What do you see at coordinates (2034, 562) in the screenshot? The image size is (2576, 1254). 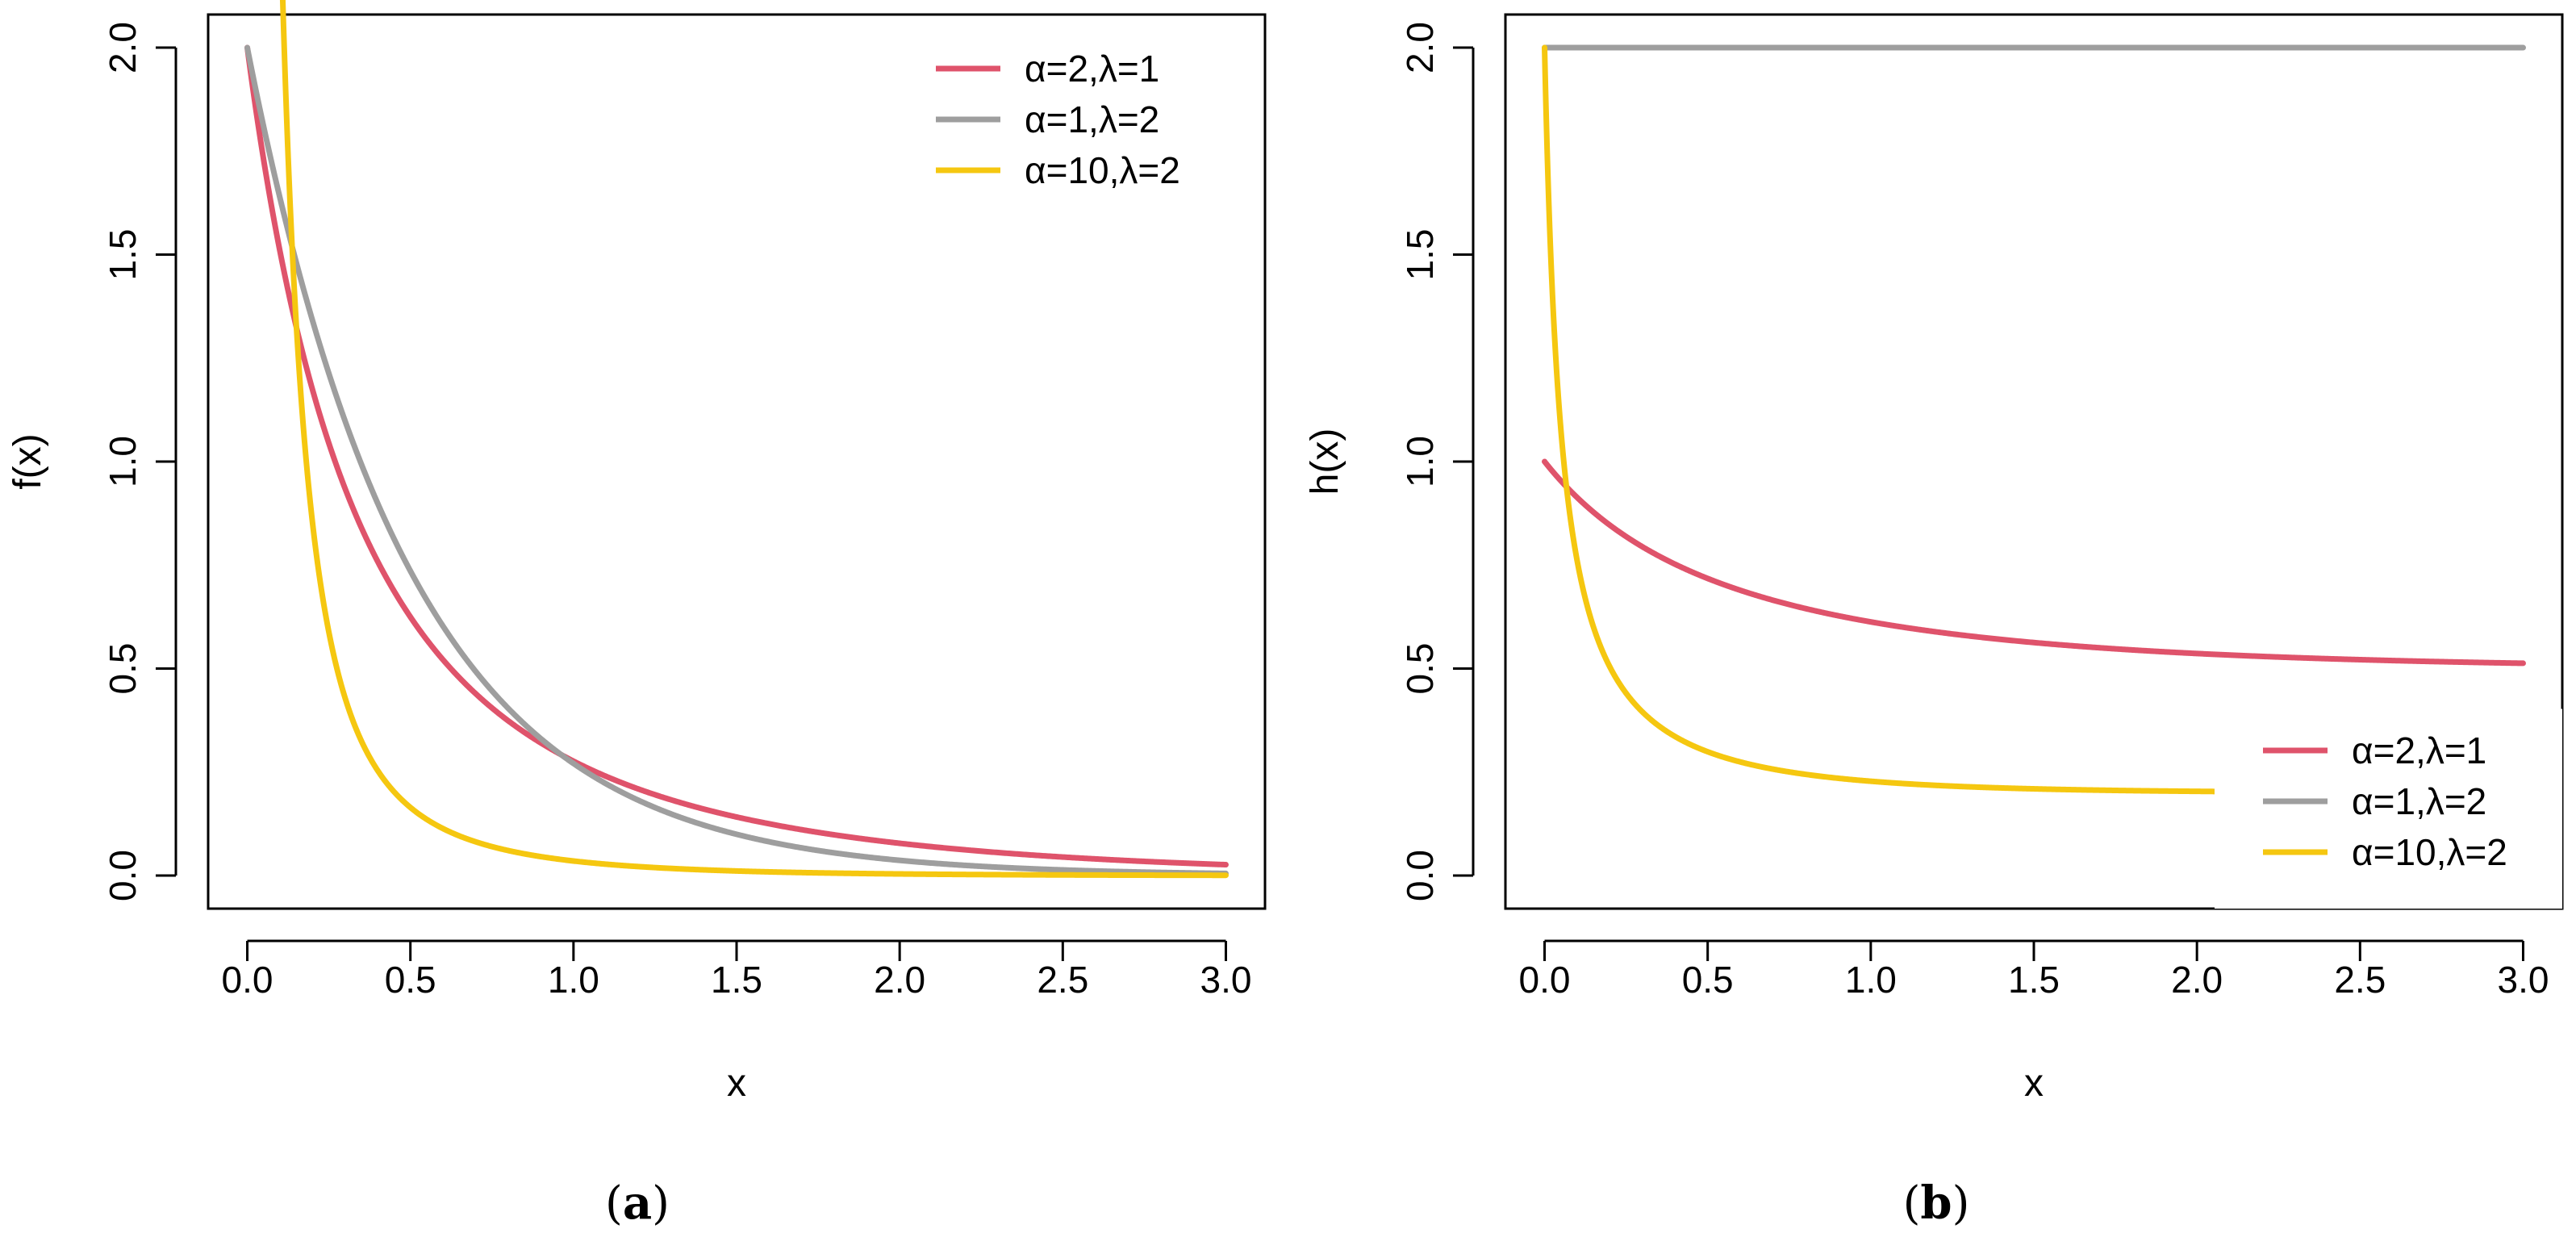 I see `series-line` at bounding box center [2034, 562].